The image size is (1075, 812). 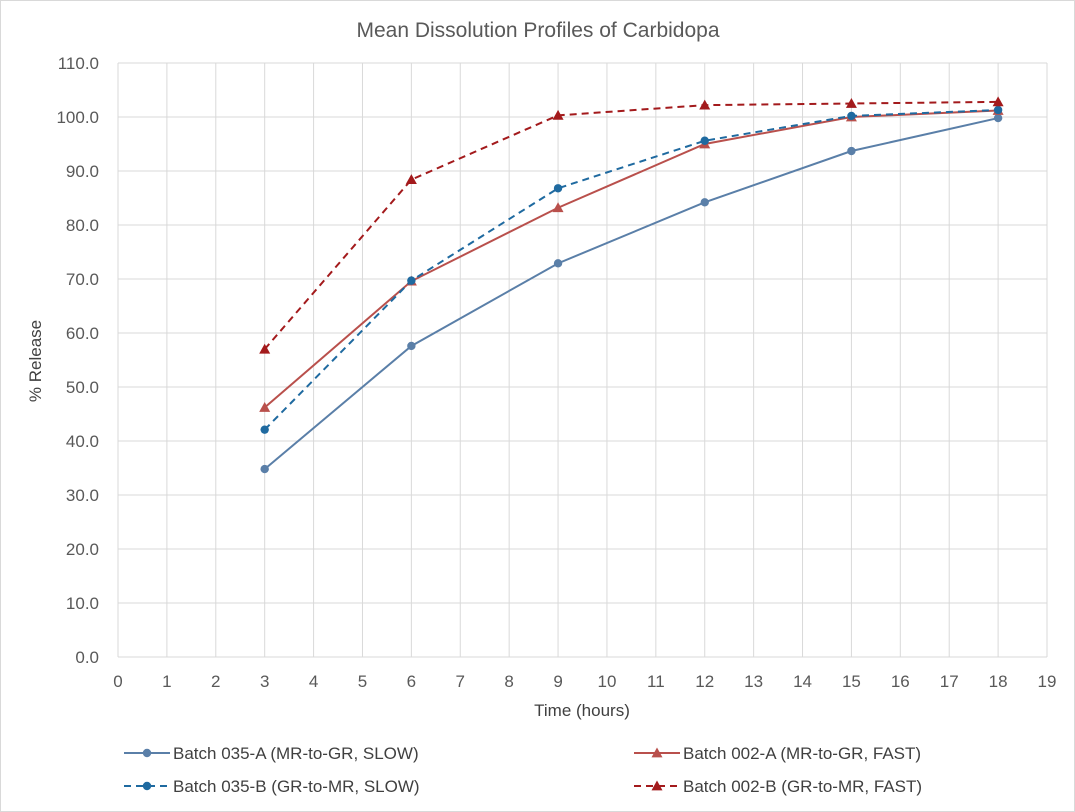 I want to click on x-axis-label: Time (hours), so click(x=582, y=710).